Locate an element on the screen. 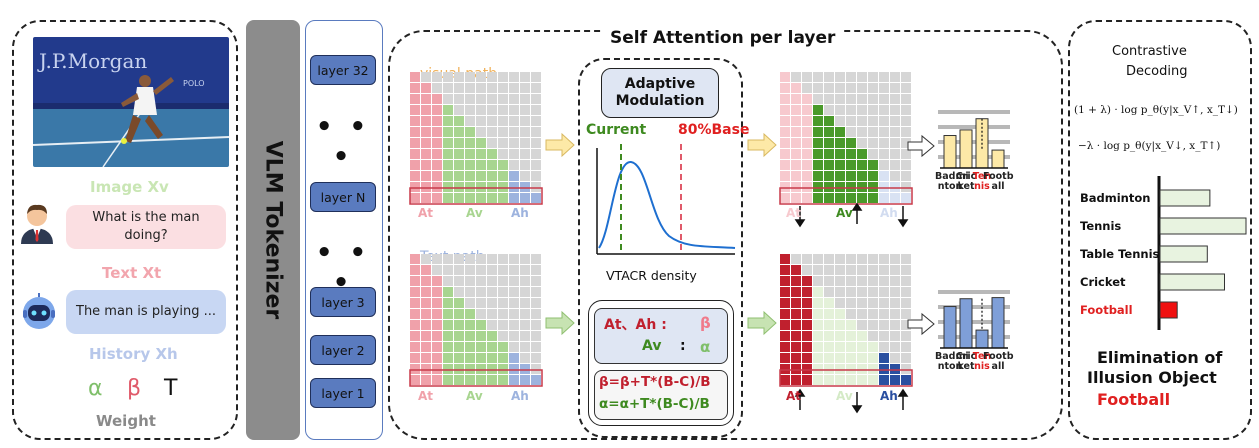  br-ah-label: Ah is located at coordinates (889, 396).